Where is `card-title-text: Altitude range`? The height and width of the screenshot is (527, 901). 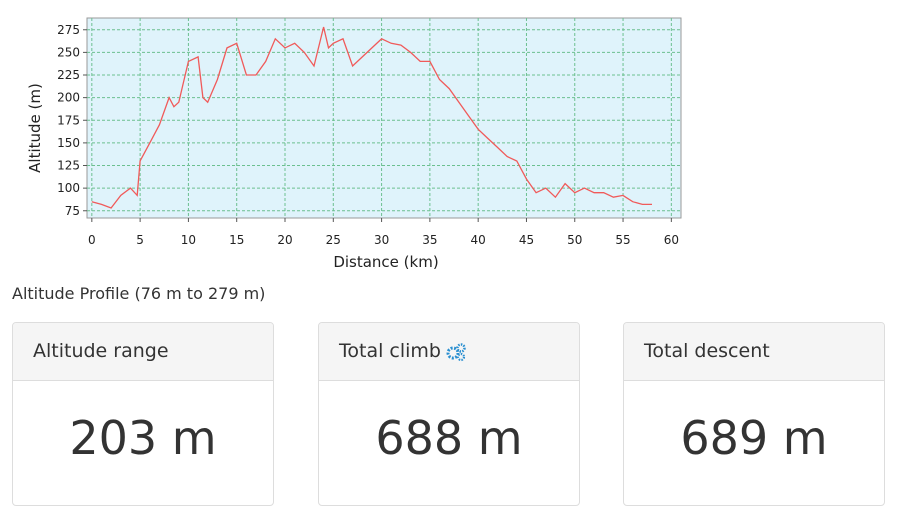 card-title-text: Altitude range is located at coordinates (101, 351).